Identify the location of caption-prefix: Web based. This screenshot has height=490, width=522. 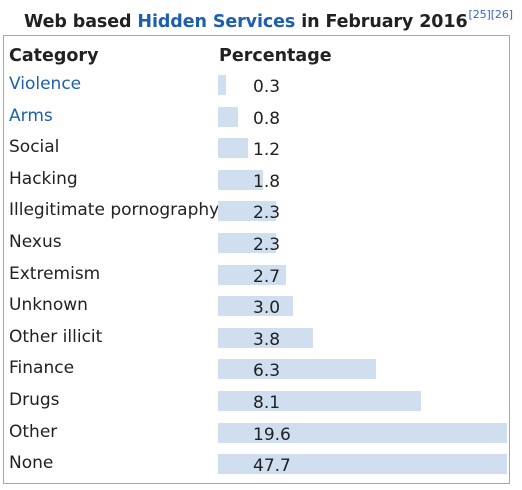
(81, 22).